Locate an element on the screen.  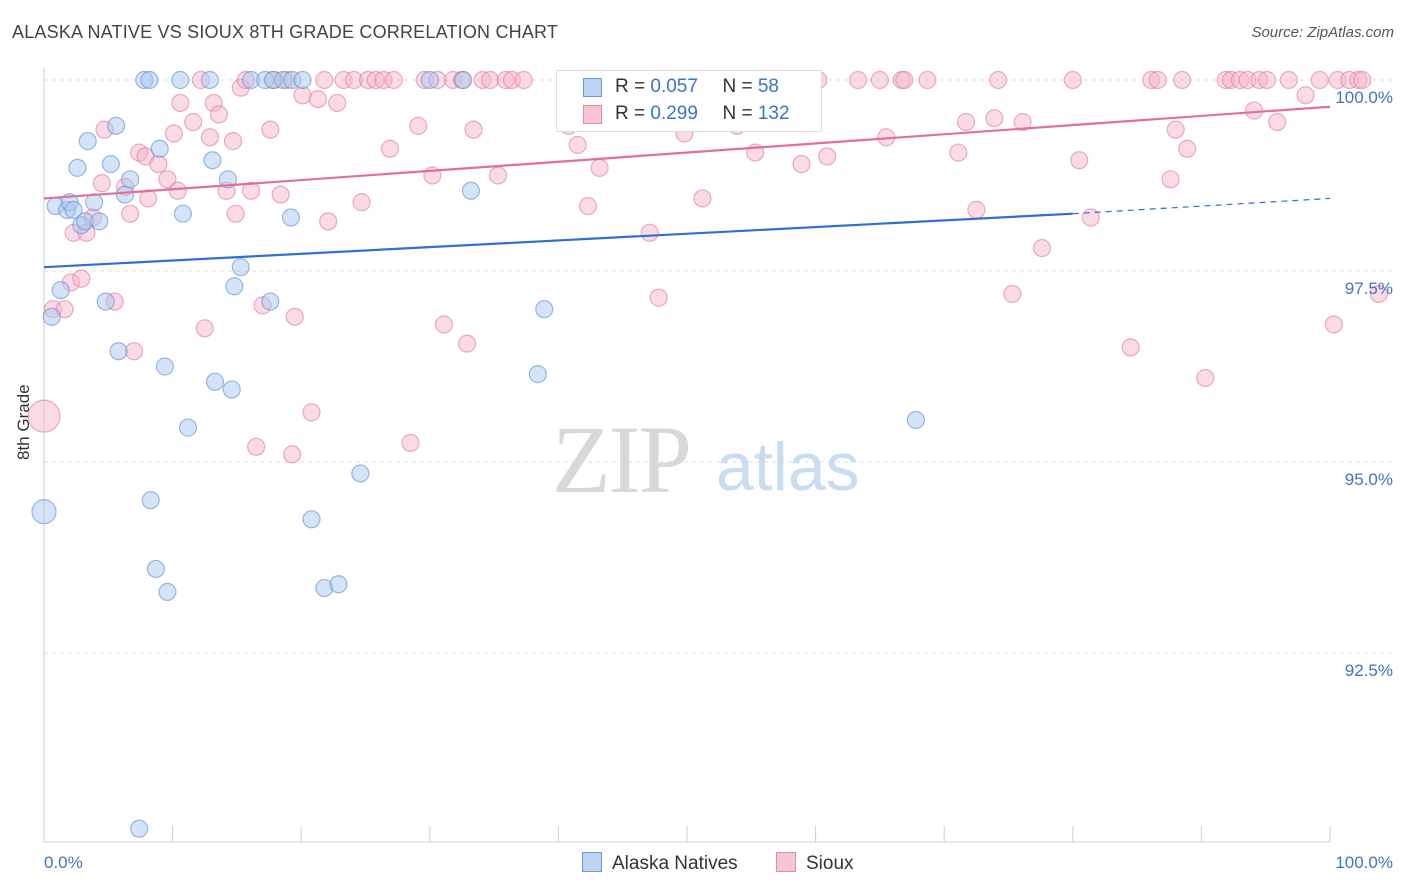
bottom-legend-label-sioux: Sioux is located at coordinates (830, 863).